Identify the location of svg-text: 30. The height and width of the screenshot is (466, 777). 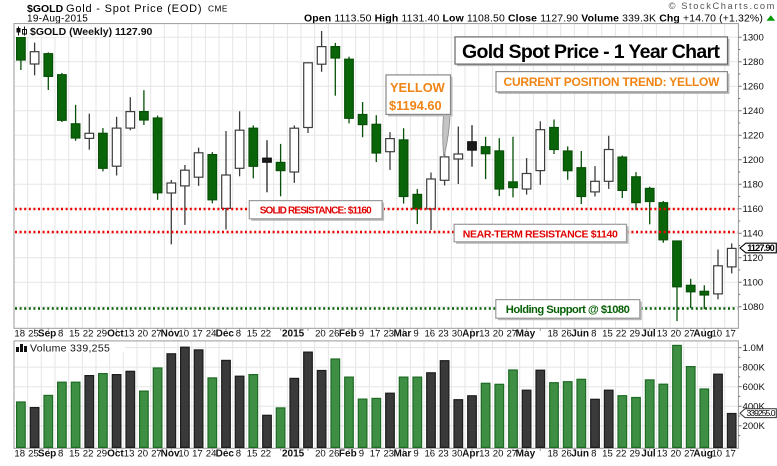
(457, 454).